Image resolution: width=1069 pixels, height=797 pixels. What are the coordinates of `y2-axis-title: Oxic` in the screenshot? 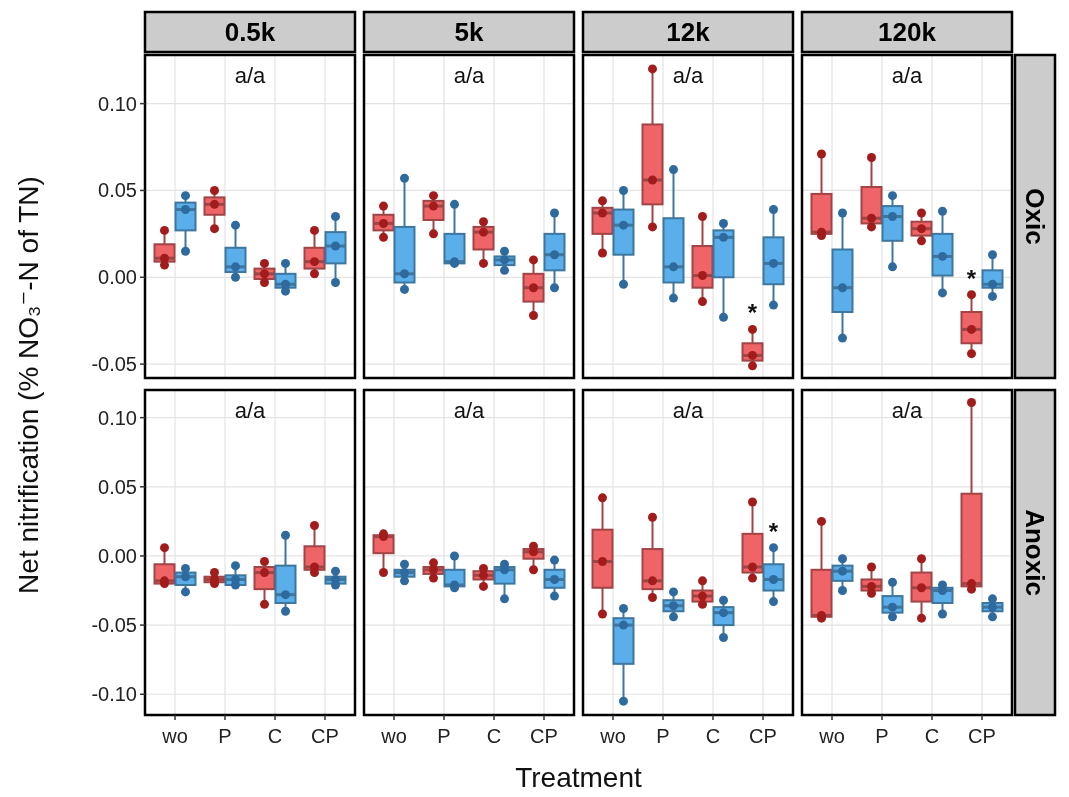 It's located at (1034, 216).